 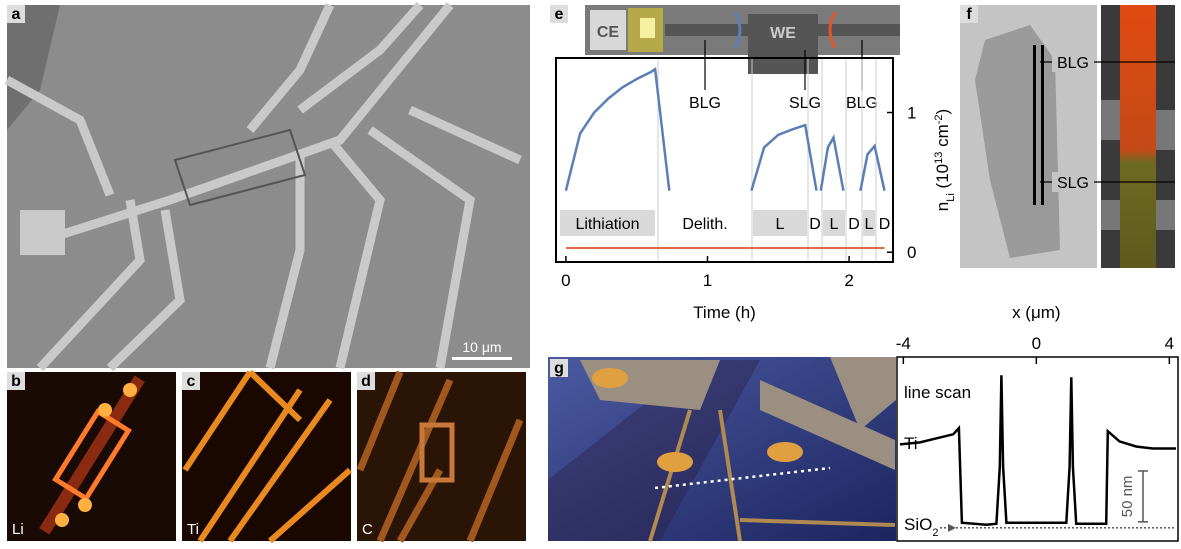 I want to click on panel-letter: e, so click(x=559, y=14).